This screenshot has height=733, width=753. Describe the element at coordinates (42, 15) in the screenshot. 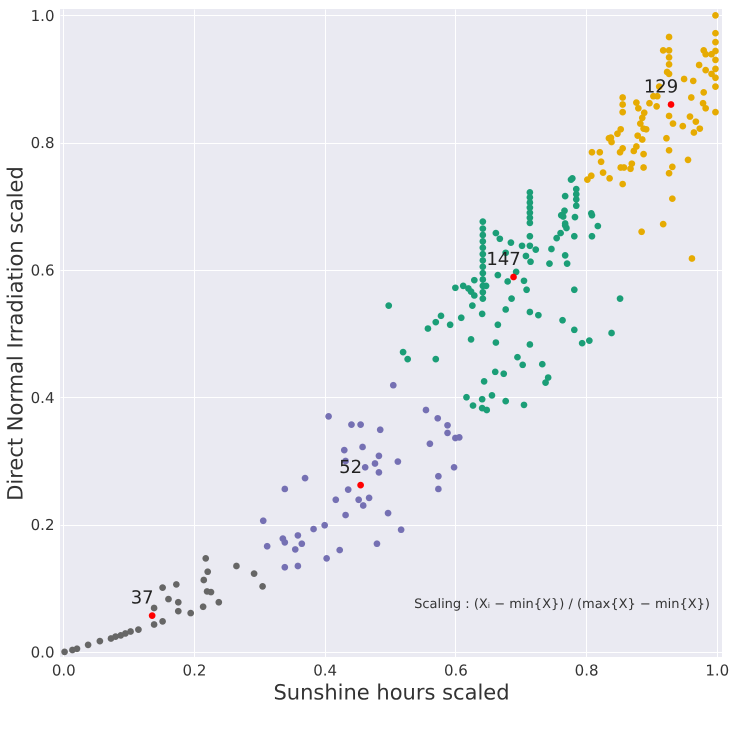

I see `y-tick-label: 1.0` at that location.